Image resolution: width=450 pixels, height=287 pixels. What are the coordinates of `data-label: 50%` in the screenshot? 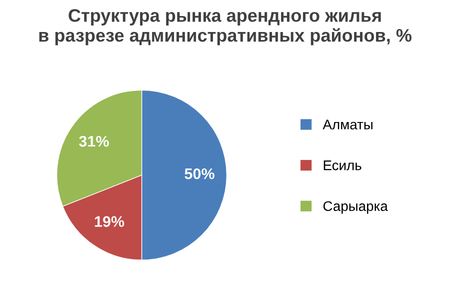 It's located at (199, 174).